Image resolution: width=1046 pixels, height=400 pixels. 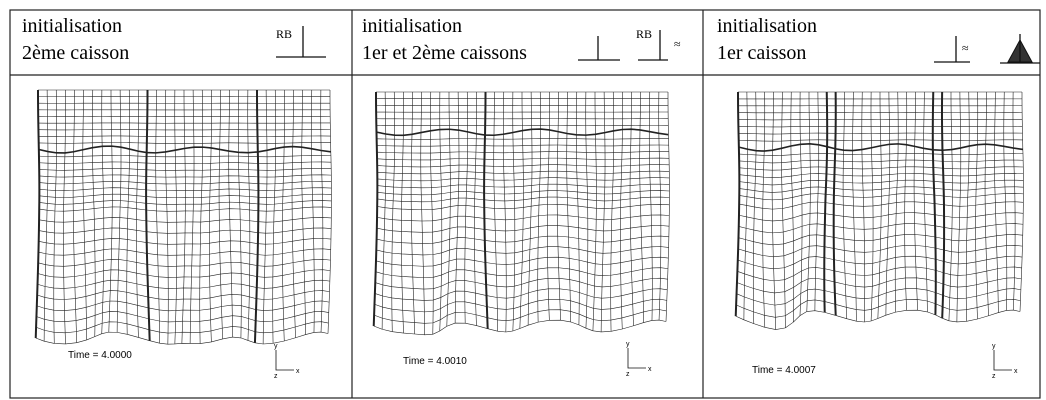 What do you see at coordinates (444, 53) in the screenshot?
I see `panel-title: 1er et 2ème caissons` at bounding box center [444, 53].